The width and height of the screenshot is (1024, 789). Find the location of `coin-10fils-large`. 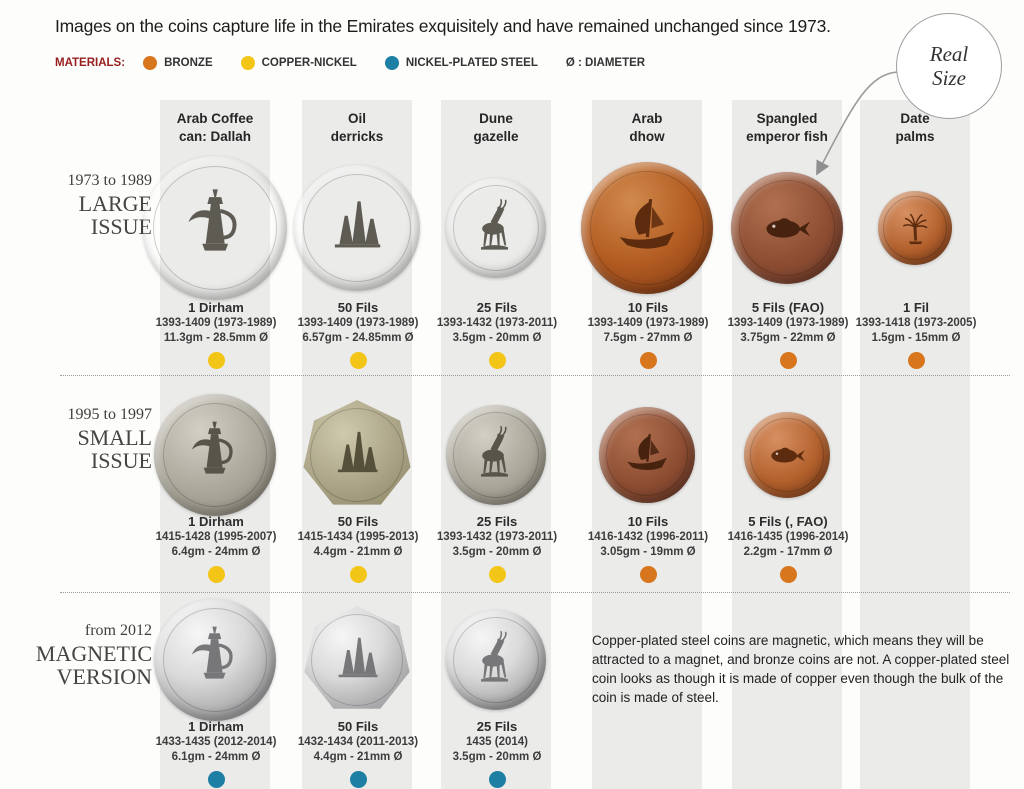

coin-10fils-large is located at coordinates (647, 228).